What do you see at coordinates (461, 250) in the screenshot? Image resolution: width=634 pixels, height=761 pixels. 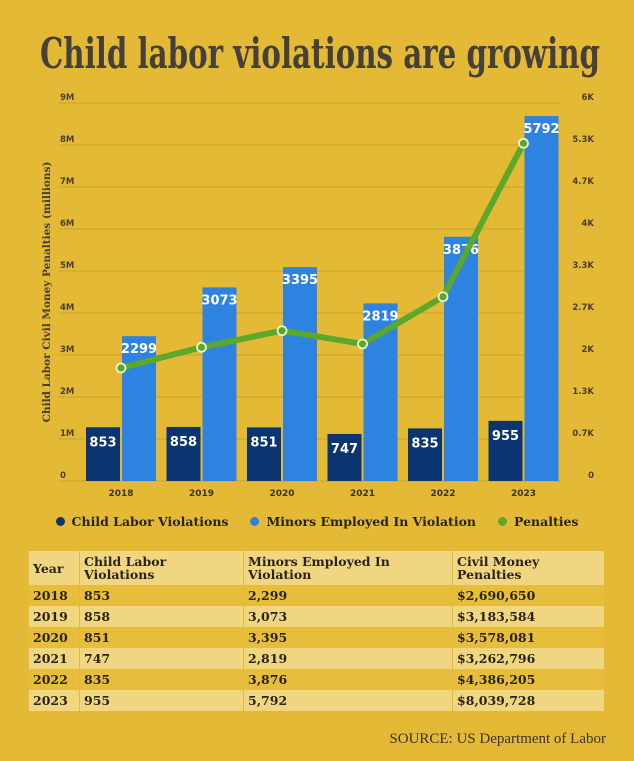 I see `minors-data-label: 3876` at bounding box center [461, 250].